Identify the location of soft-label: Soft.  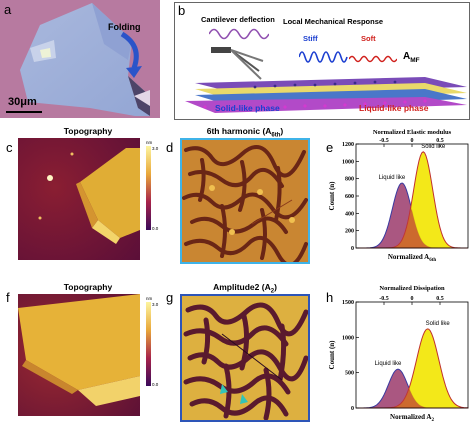
(368, 38).